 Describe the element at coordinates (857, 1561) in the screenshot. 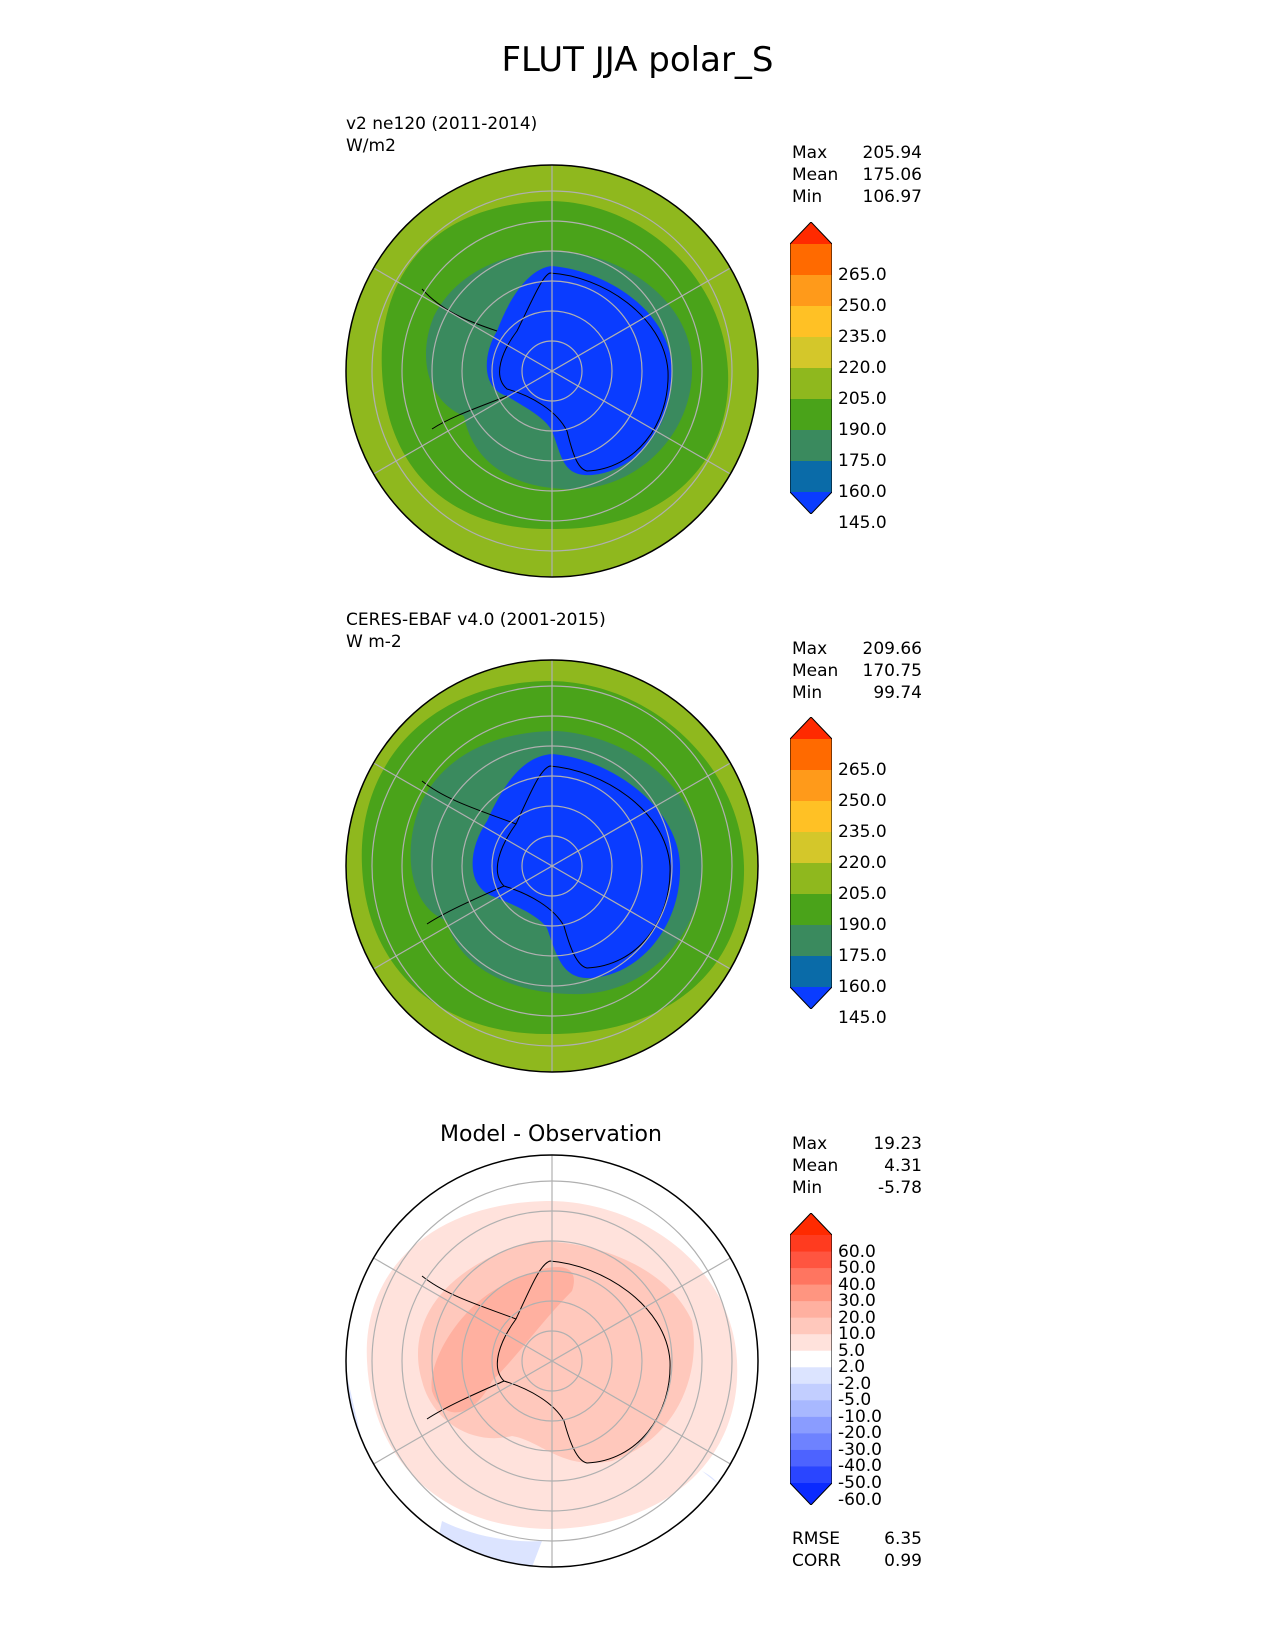

I see `stat-row: CORR 0.99` at that location.